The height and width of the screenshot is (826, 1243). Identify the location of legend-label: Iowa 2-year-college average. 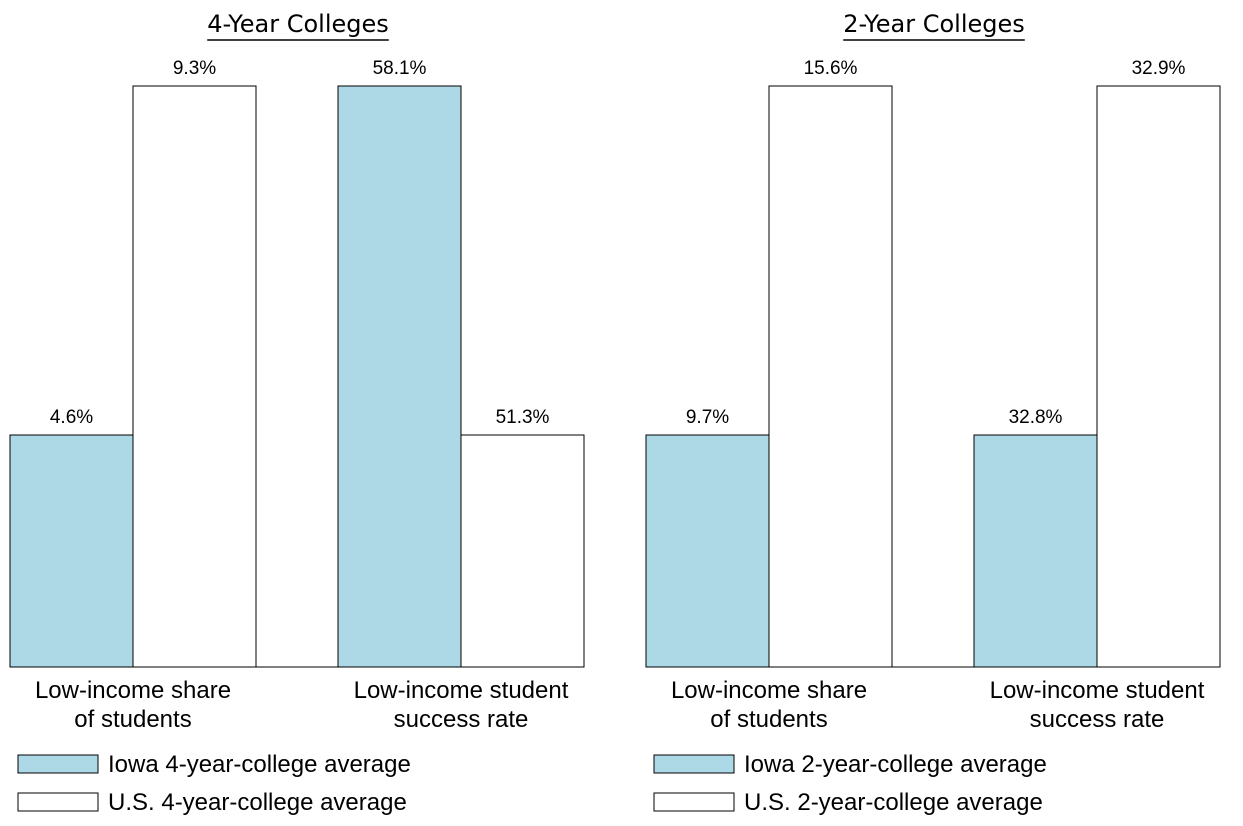
(895, 764).